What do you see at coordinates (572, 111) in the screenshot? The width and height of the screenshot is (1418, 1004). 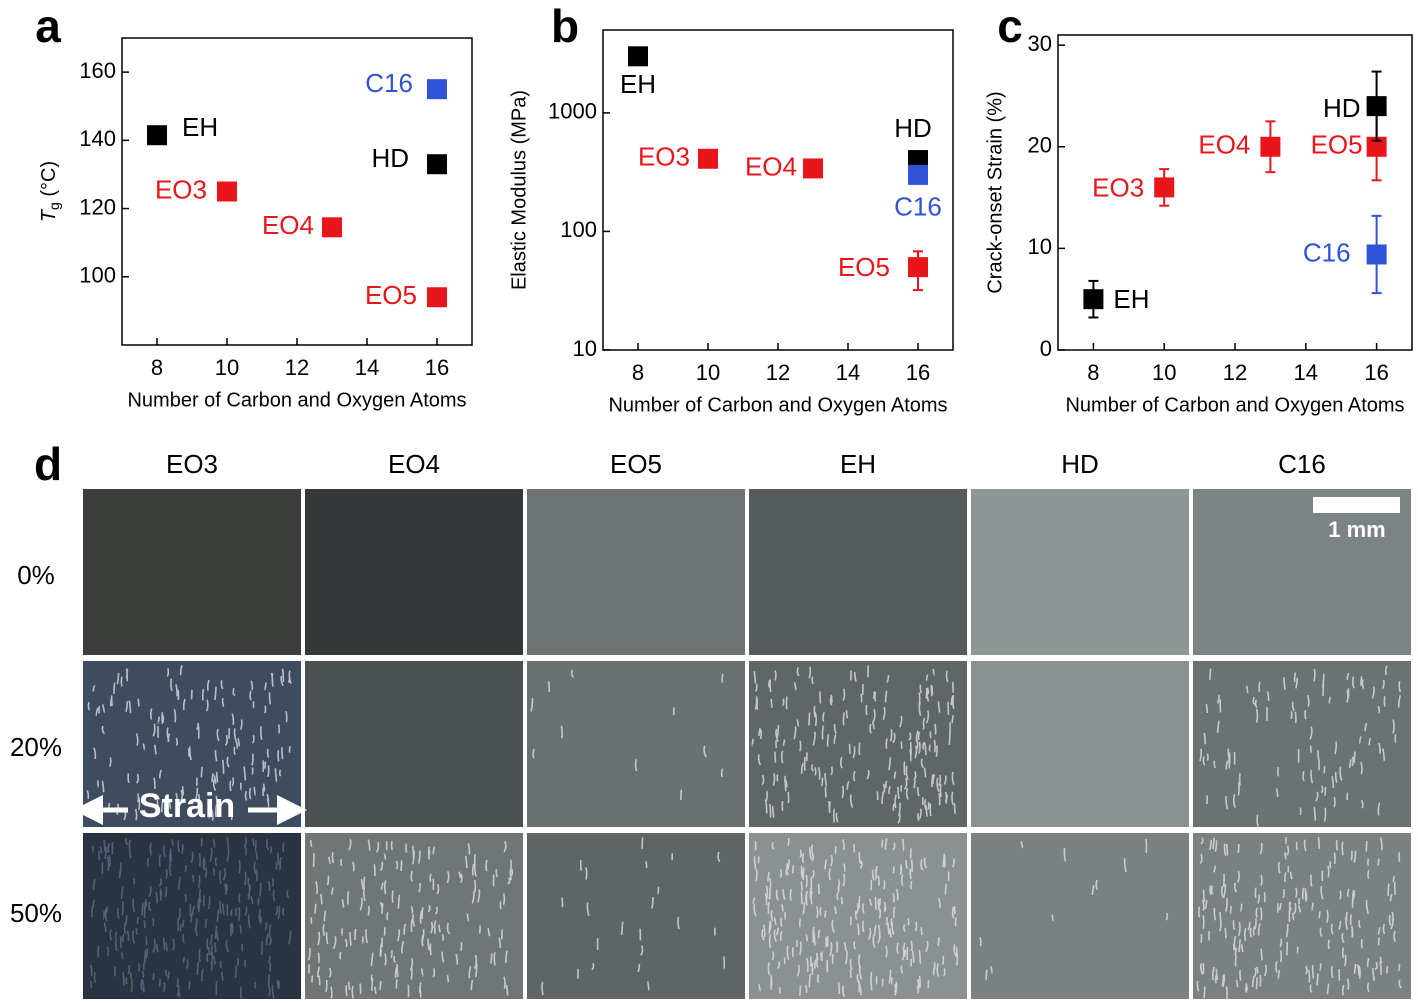 I see `y-tick-label: 1000` at bounding box center [572, 111].